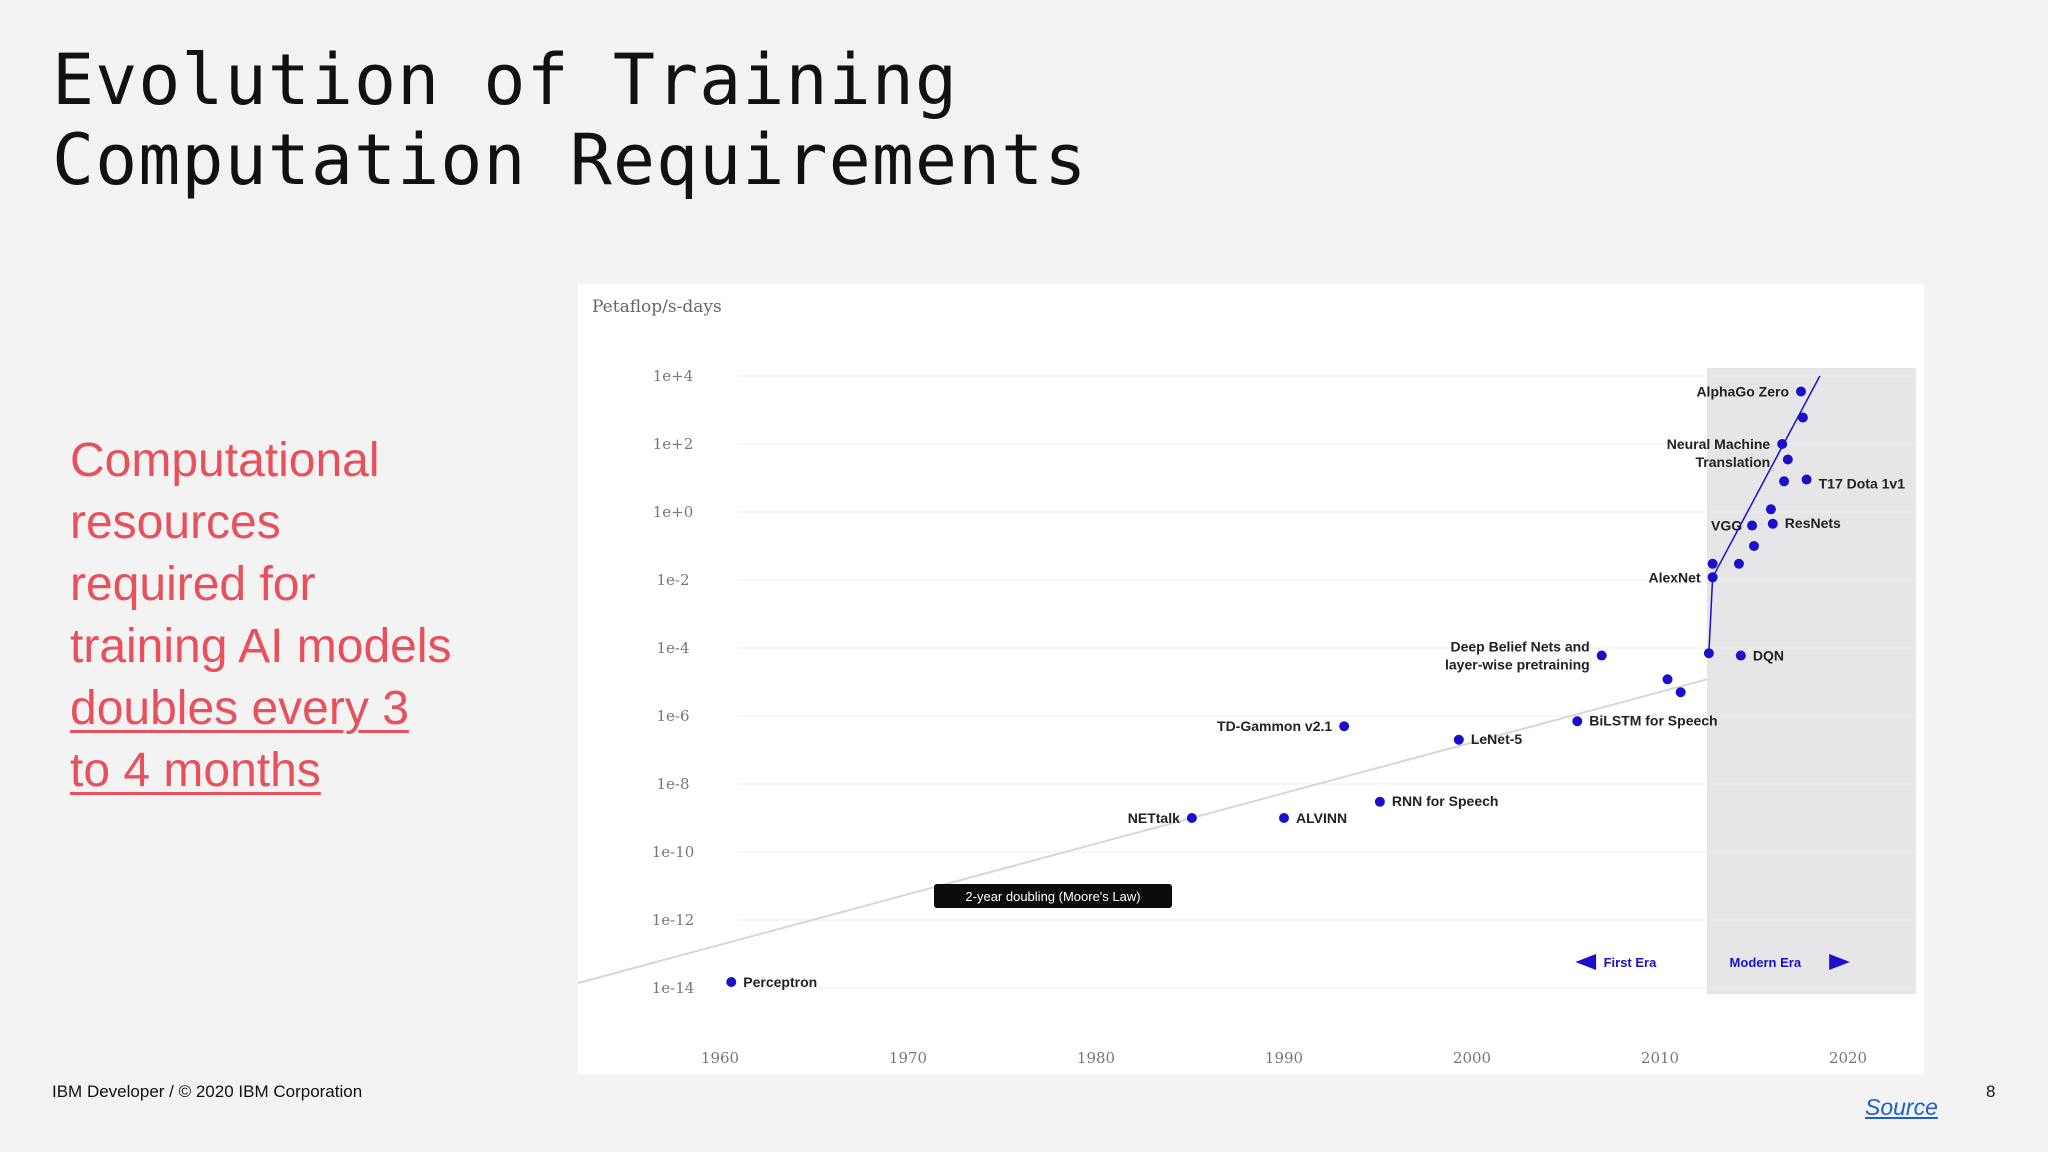  Describe the element at coordinates (1517, 665) in the screenshot. I see `data-label-line: layer-wise pretraining` at that location.